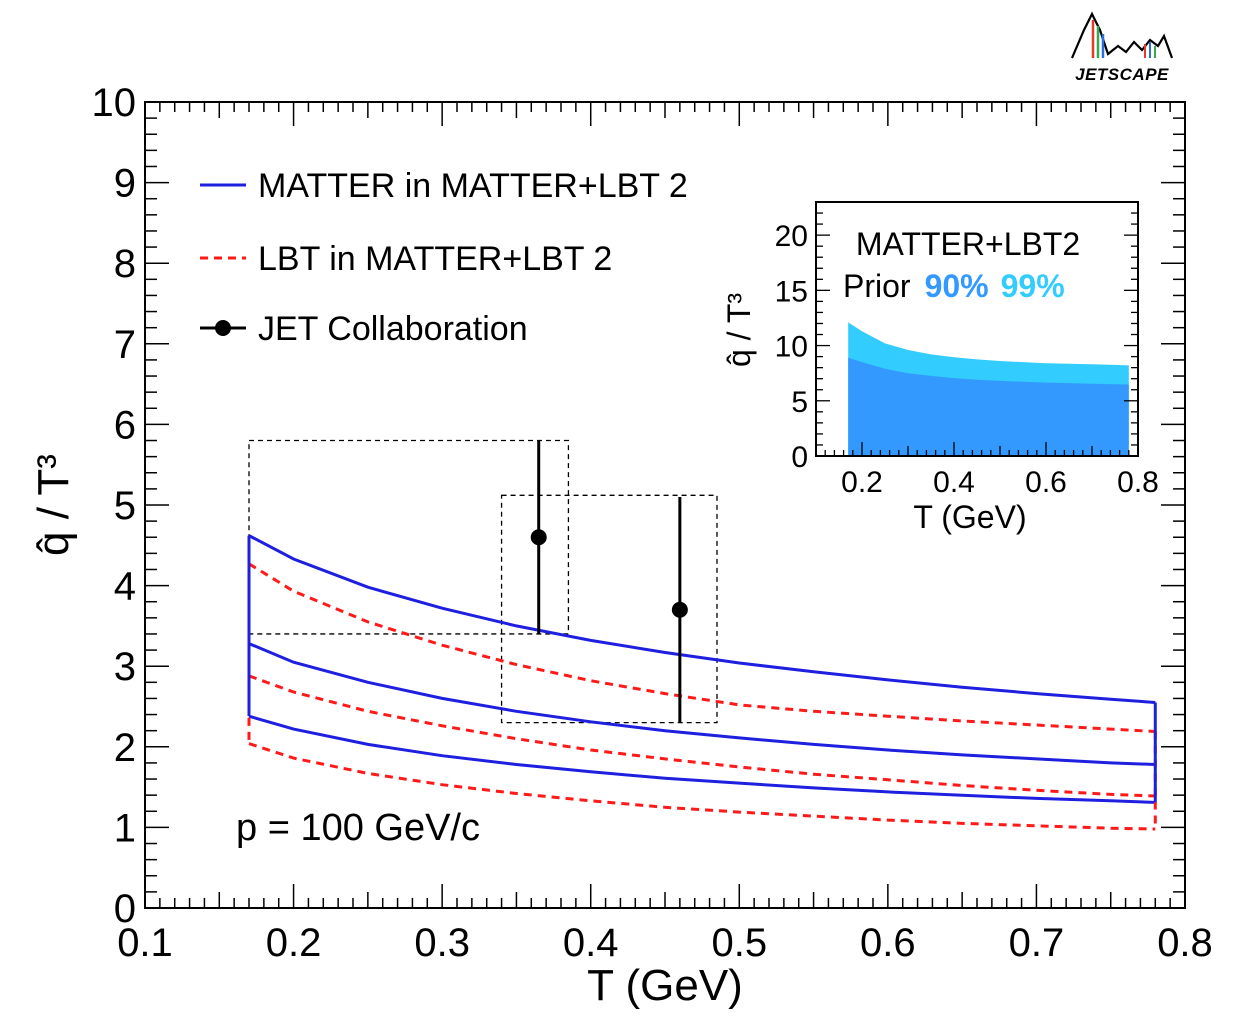  Describe the element at coordinates (125, 264) in the screenshot. I see `y-tick-label: 8` at that location.